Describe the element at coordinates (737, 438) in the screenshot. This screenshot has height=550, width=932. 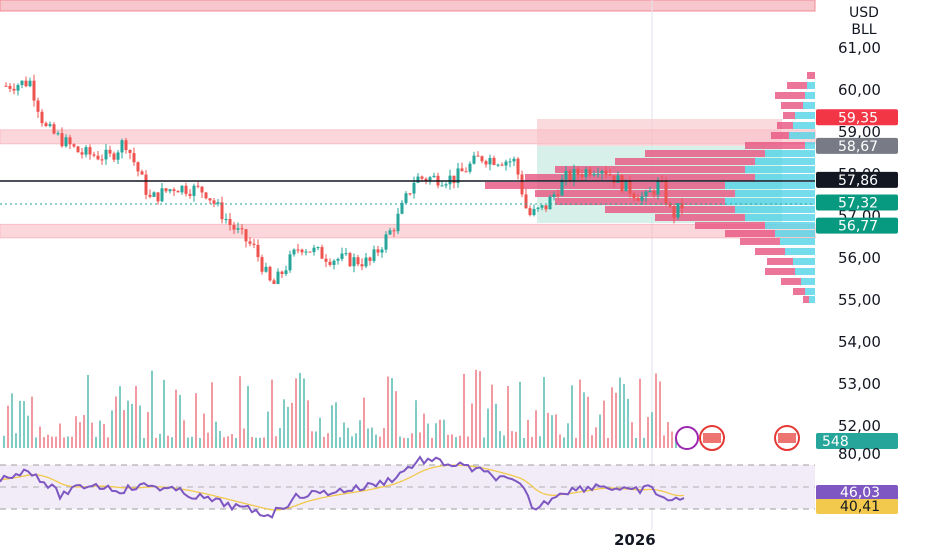
I see `event-icons` at that location.